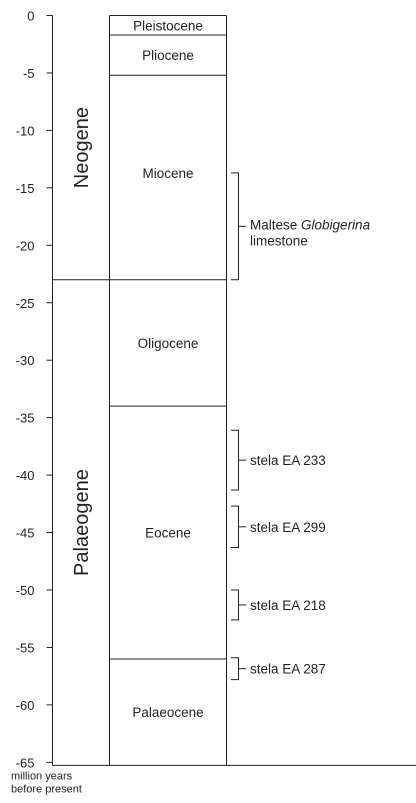 Image resolution: width=416 pixels, height=803 pixels. I want to click on tick-label: -60, so click(25, 705).